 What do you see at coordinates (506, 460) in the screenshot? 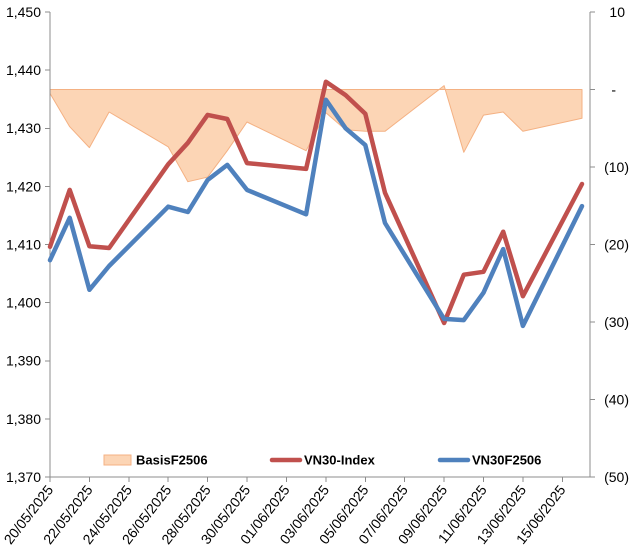
I see `legend-label-vn30f2506: VN30F2506` at bounding box center [506, 460].